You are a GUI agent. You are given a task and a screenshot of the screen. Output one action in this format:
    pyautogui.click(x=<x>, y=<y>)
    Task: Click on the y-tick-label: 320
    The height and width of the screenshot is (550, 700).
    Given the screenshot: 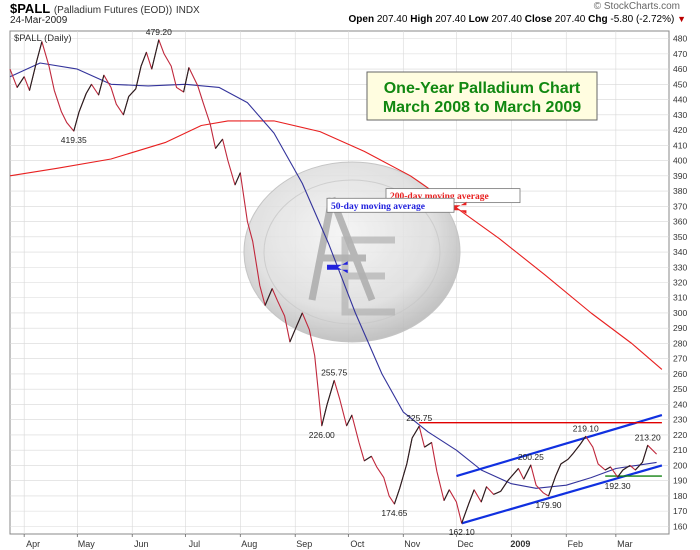 What is the action you would take?
    pyautogui.click(x=680, y=283)
    